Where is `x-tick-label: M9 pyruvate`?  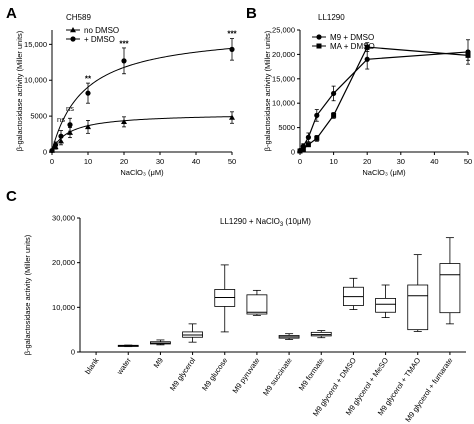 x-tick-label: M9 pyruvate is located at coordinates (246, 375).